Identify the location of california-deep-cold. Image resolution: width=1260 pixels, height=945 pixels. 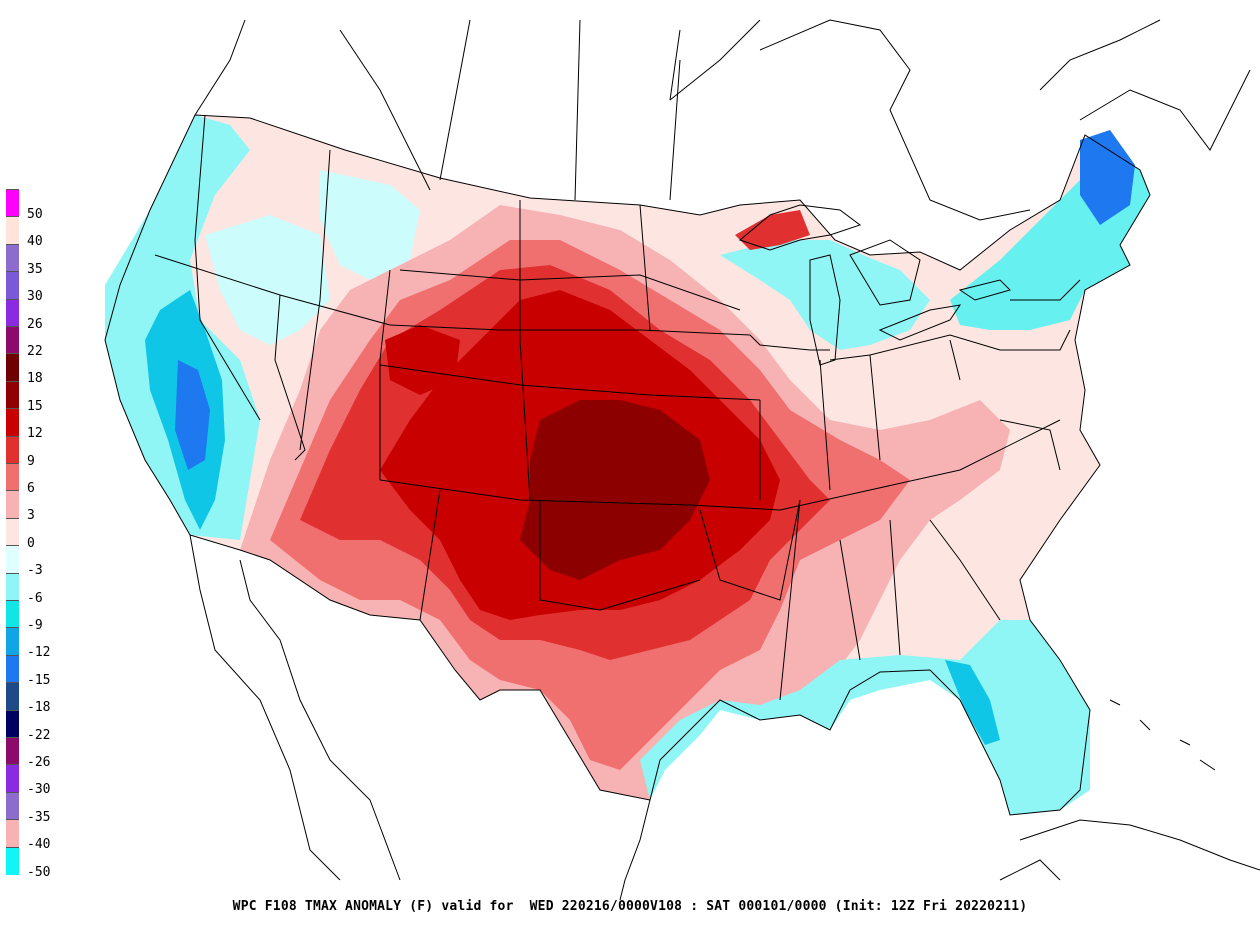
(192, 415).